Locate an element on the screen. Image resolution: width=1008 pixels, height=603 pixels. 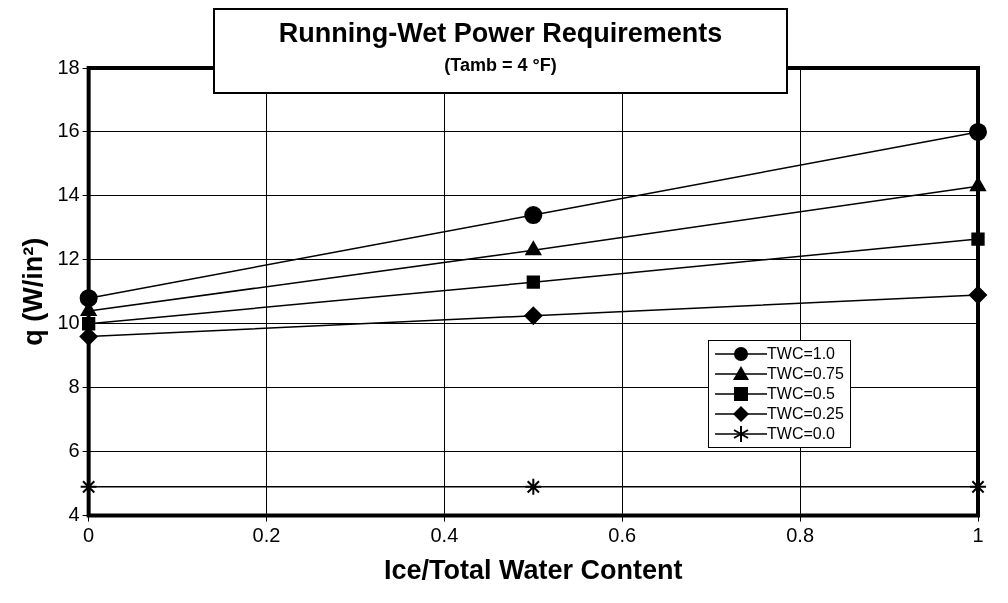
y-tick-label: 4 is located at coordinates (74, 514).